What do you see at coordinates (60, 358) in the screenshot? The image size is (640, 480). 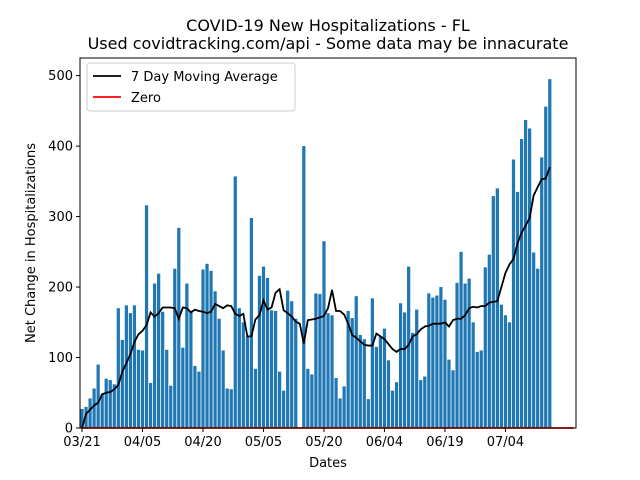 I see `y-tick-label: 100` at bounding box center [60, 358].